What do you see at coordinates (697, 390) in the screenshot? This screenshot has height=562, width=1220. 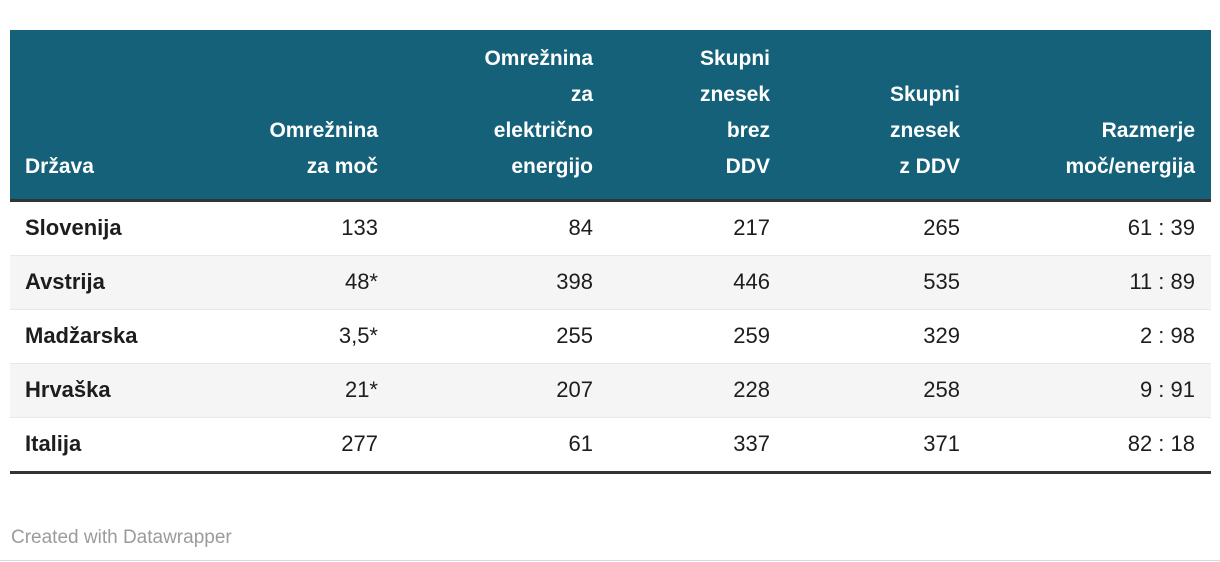 I see `cell-value: 228` at bounding box center [697, 390].